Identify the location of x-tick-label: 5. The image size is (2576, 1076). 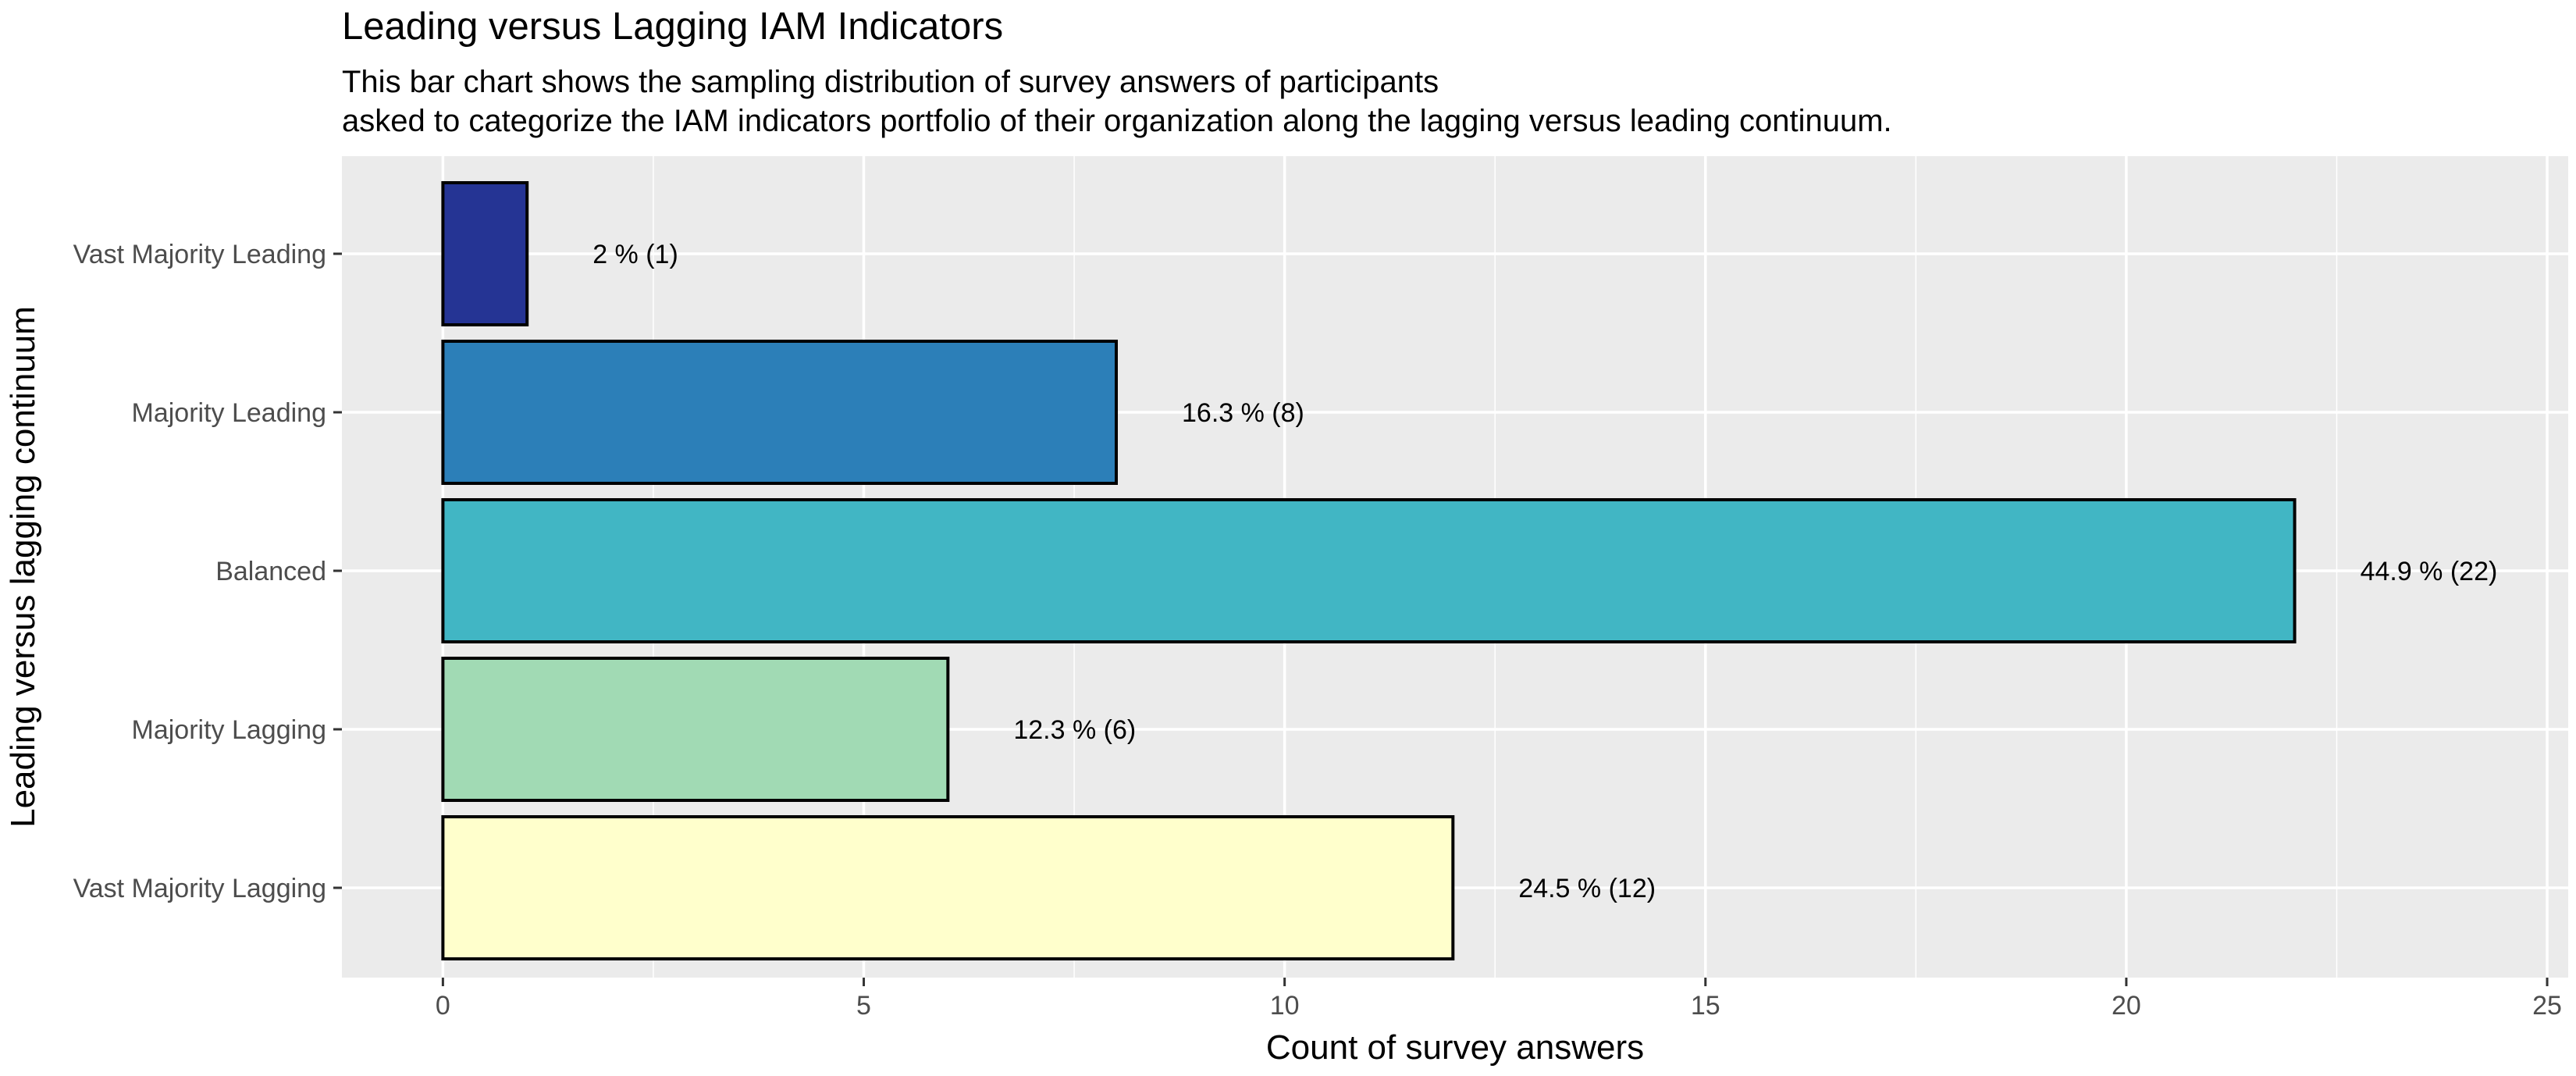
(863, 1006).